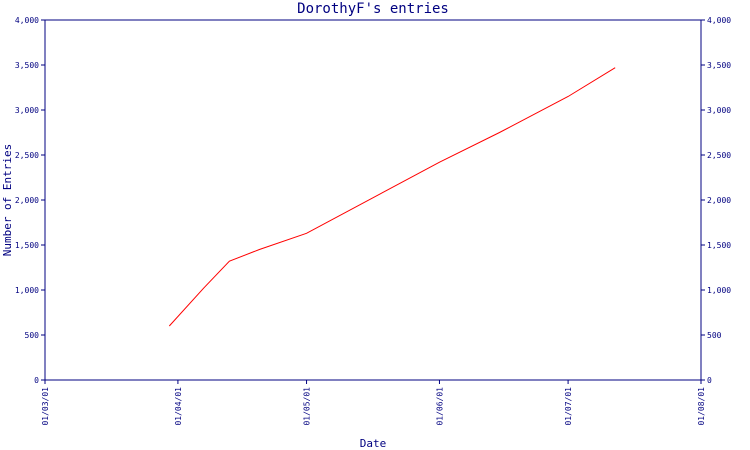  I want to click on y-tick-label-left: 500, so click(32, 335).